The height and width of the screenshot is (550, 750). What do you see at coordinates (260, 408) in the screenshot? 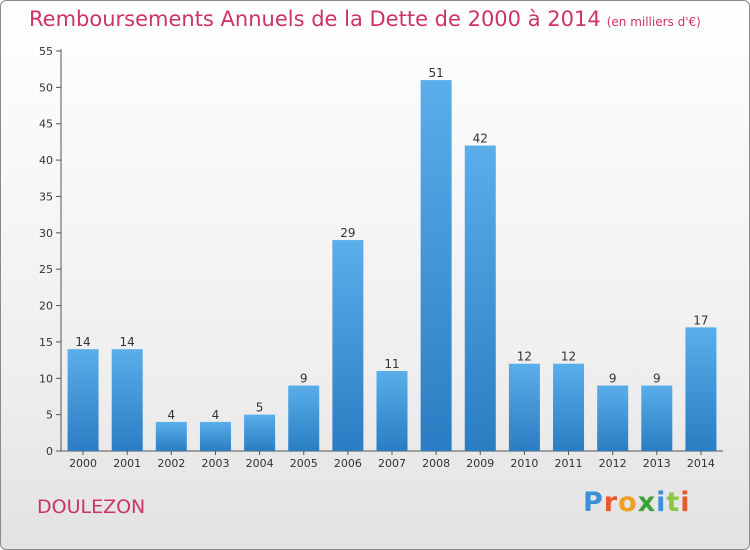
I see `bar-value-label: 5` at bounding box center [260, 408].